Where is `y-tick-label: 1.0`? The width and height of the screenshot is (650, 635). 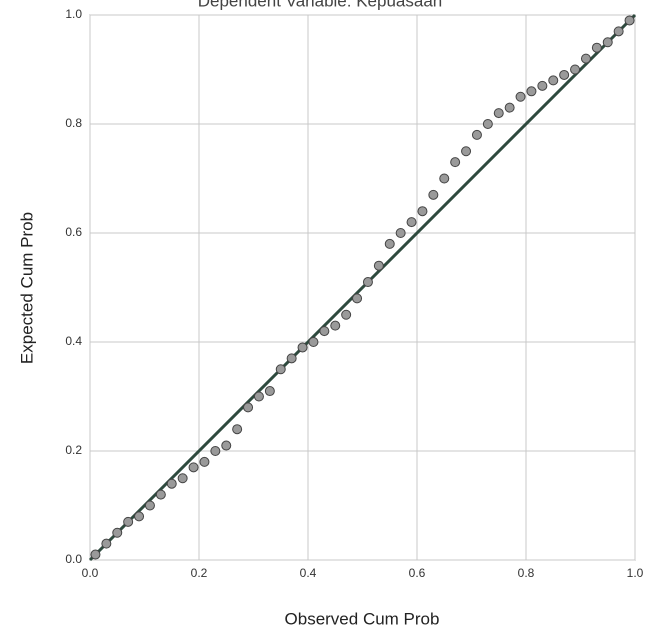 y-tick-label: 1.0 is located at coordinates (73, 14).